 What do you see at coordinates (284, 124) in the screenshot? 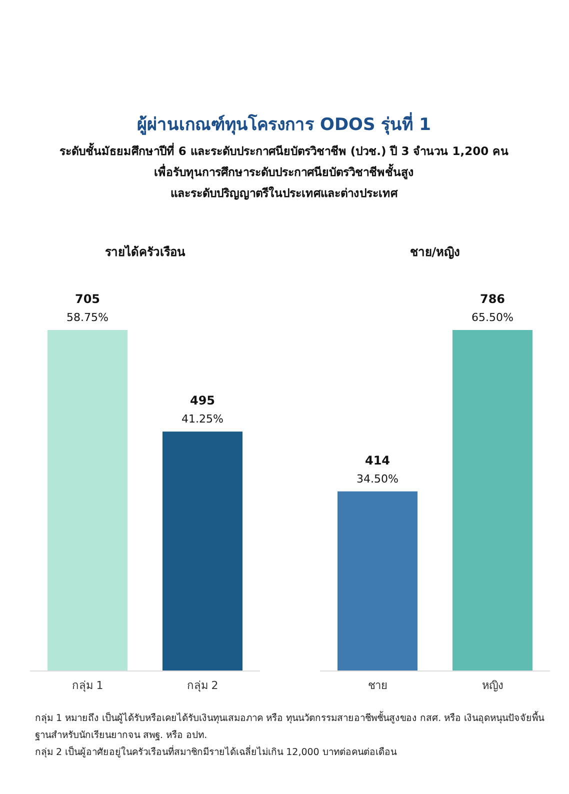
I see `text: ผู้ผ่านเกณฑ์ทุนโครงการ ODOS รุ่นที่ 1` at bounding box center [284, 124].